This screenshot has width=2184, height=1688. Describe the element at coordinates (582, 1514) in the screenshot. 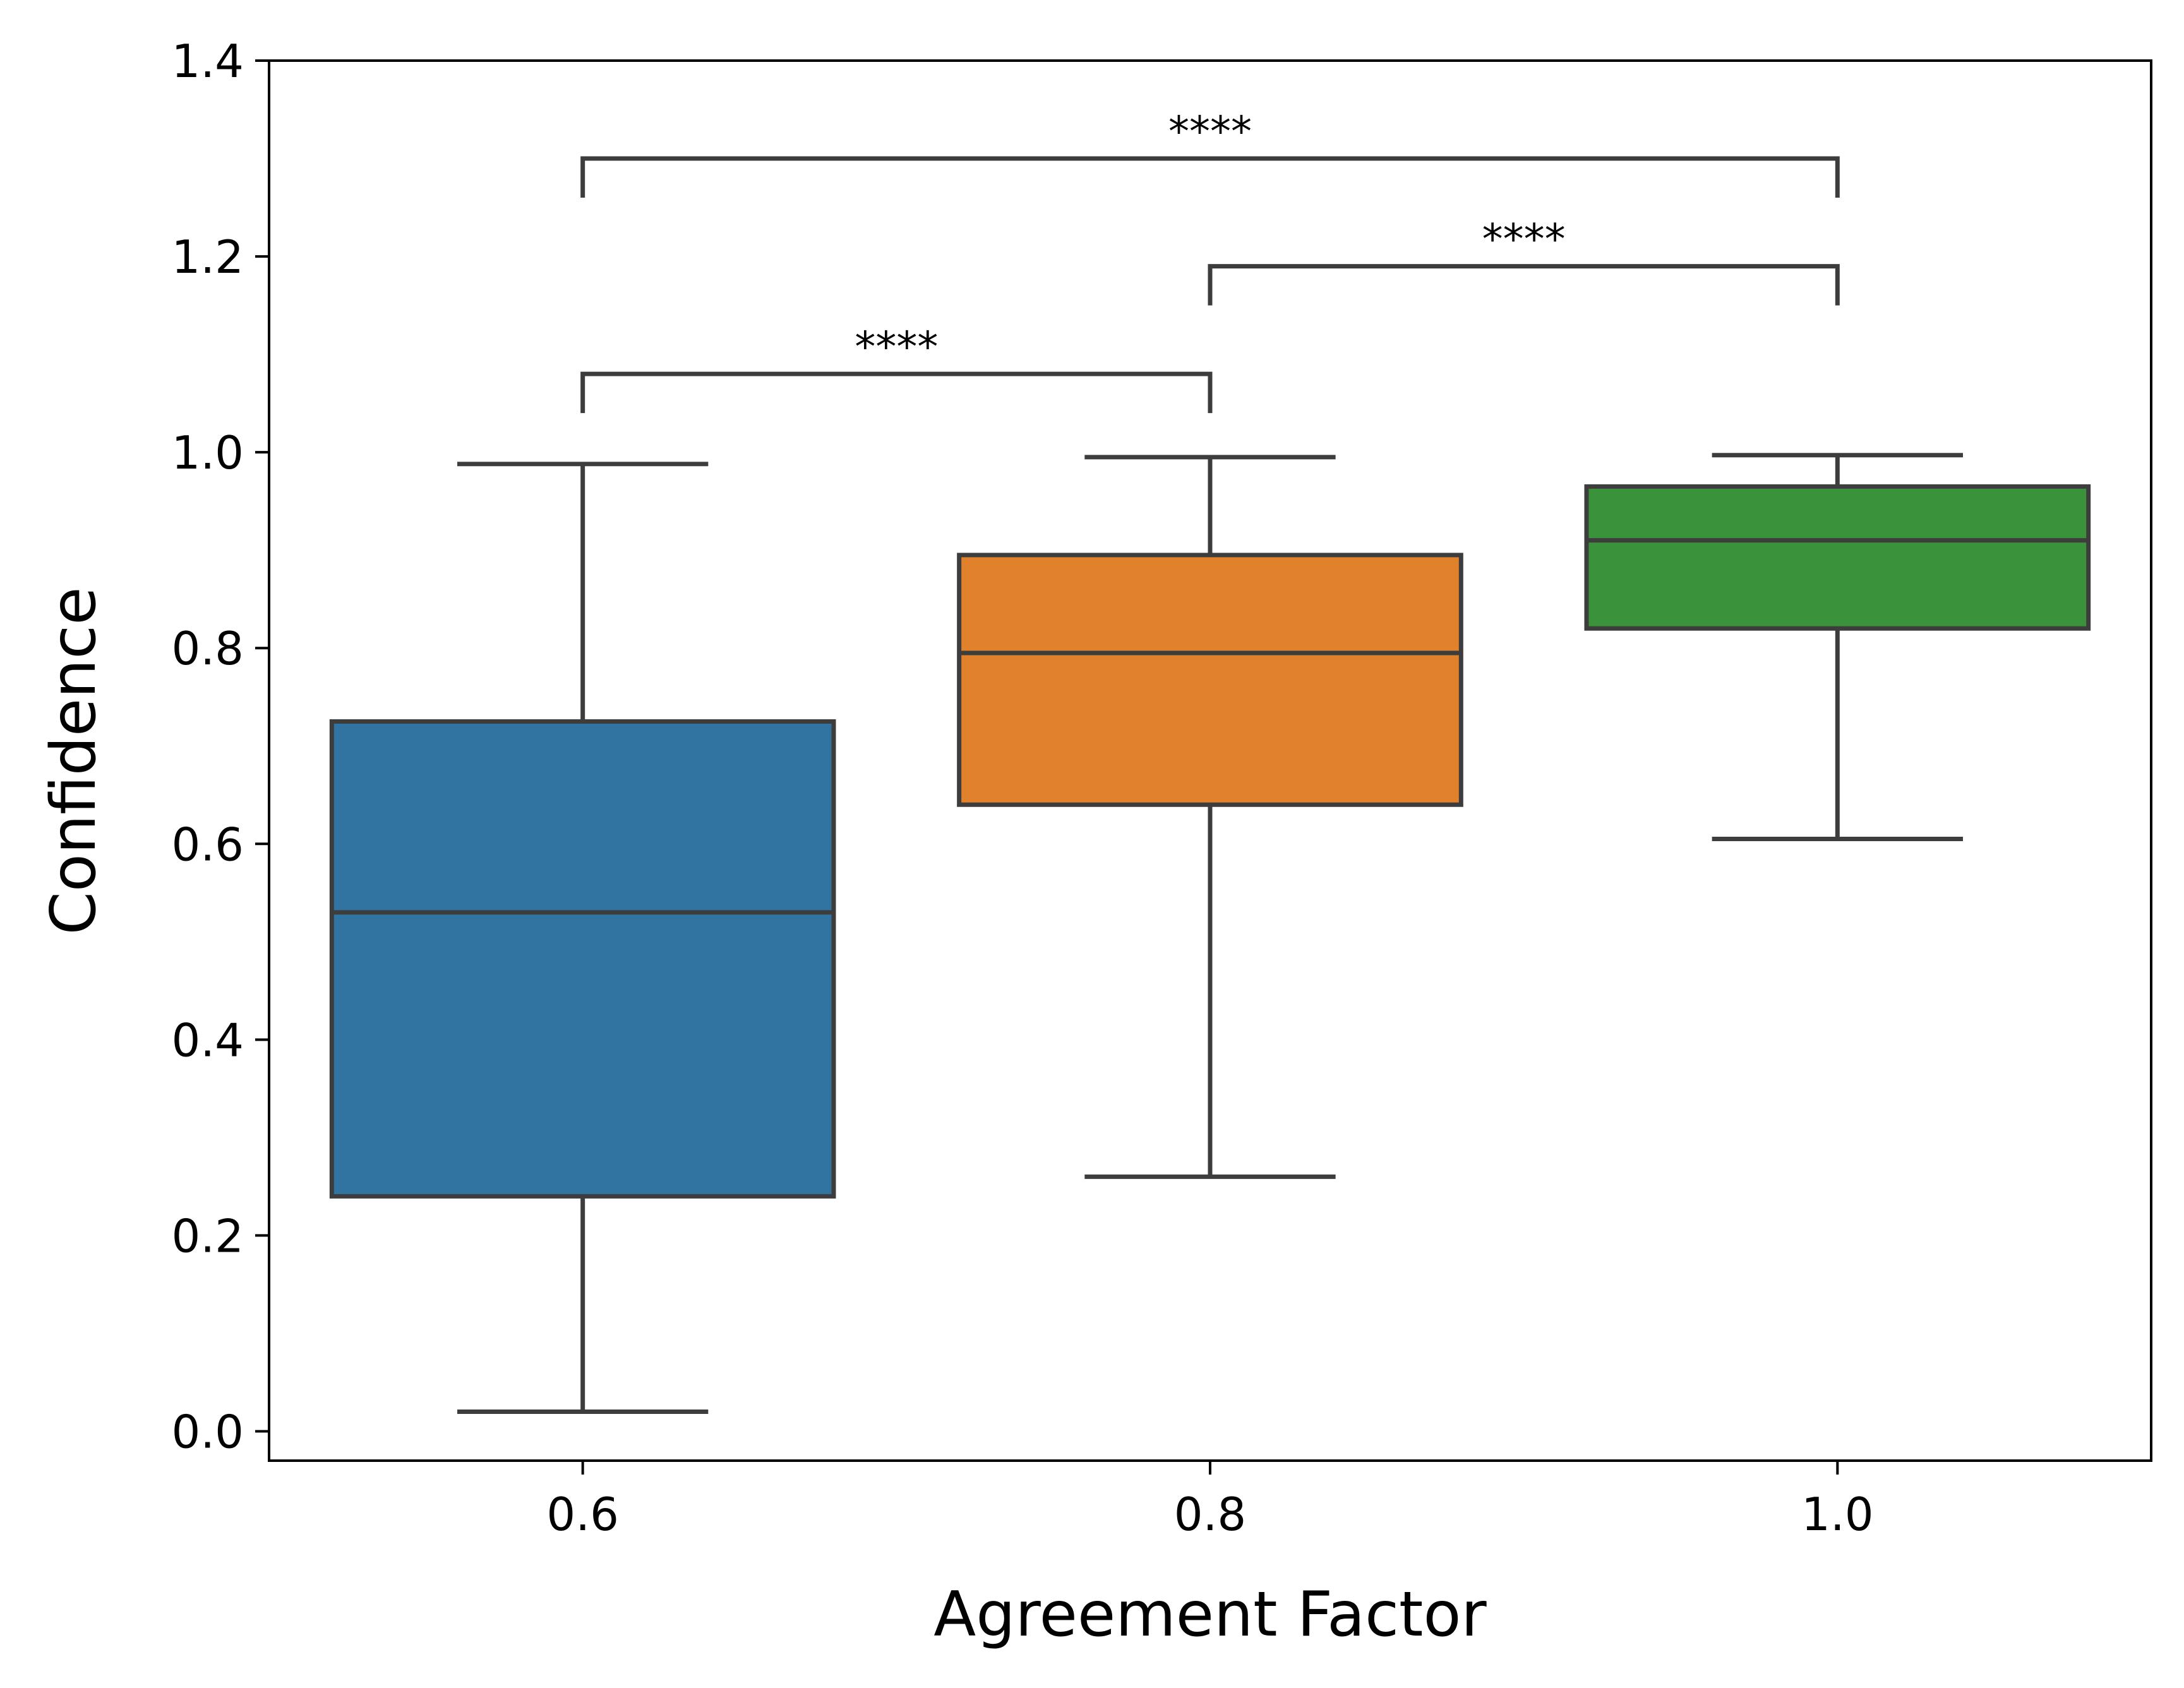

I see `x-tick-label: 0.6` at that location.